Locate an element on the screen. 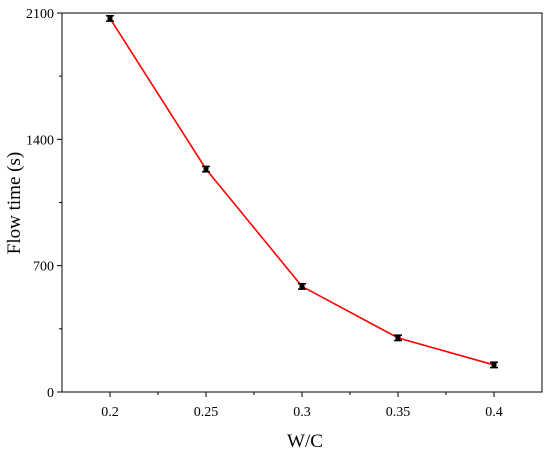 This screenshot has height=456, width=550. x-tick-label: 0.25 is located at coordinates (206, 412).